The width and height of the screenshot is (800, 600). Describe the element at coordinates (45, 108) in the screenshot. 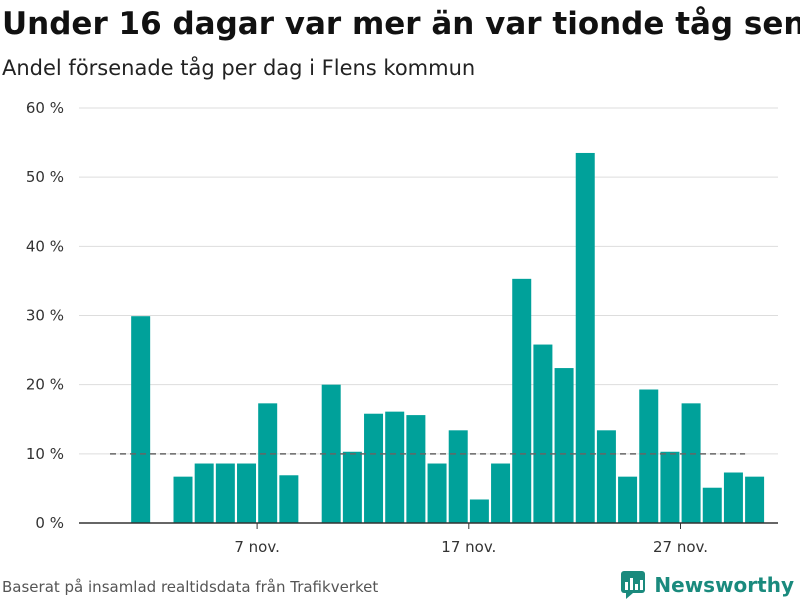

I see `y-tick-label: 60 %` at that location.